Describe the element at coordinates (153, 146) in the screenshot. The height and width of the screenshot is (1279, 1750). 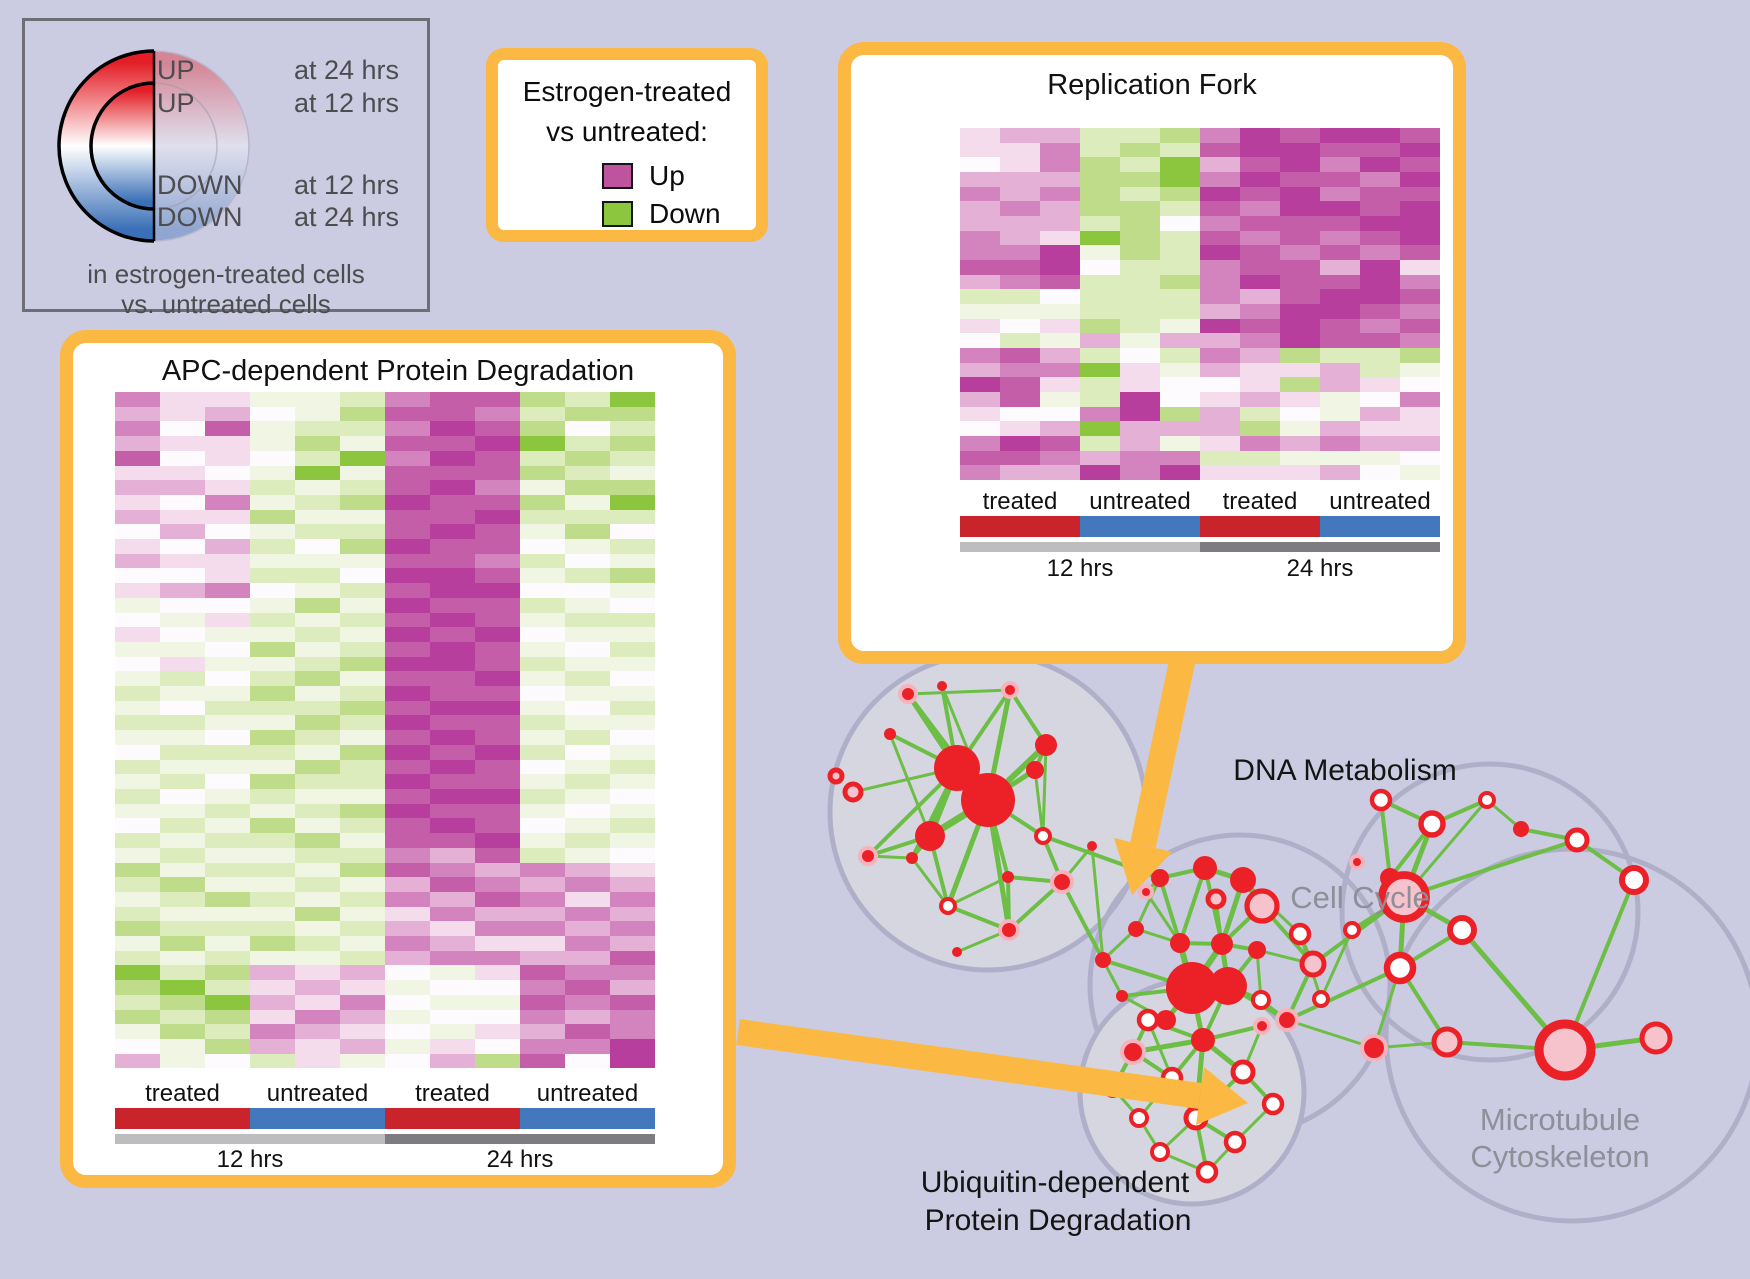
I see `updown-gradient-circle-icon` at that location.